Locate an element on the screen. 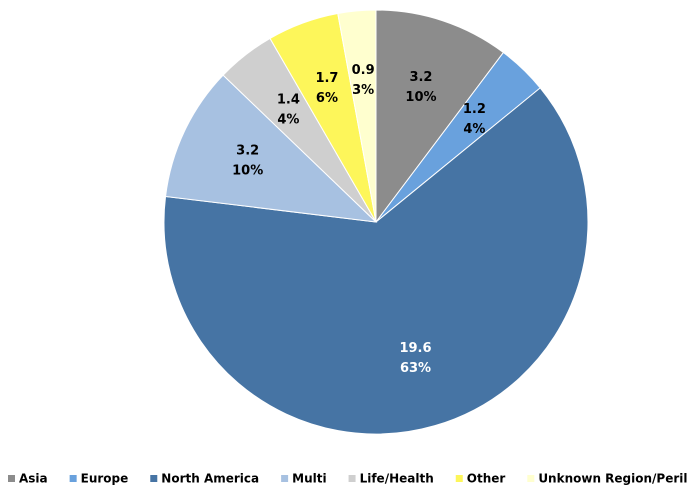 Image resolution: width=697 pixels, height=486 pixels. slice-value-label: 1.2 is located at coordinates (474, 109).